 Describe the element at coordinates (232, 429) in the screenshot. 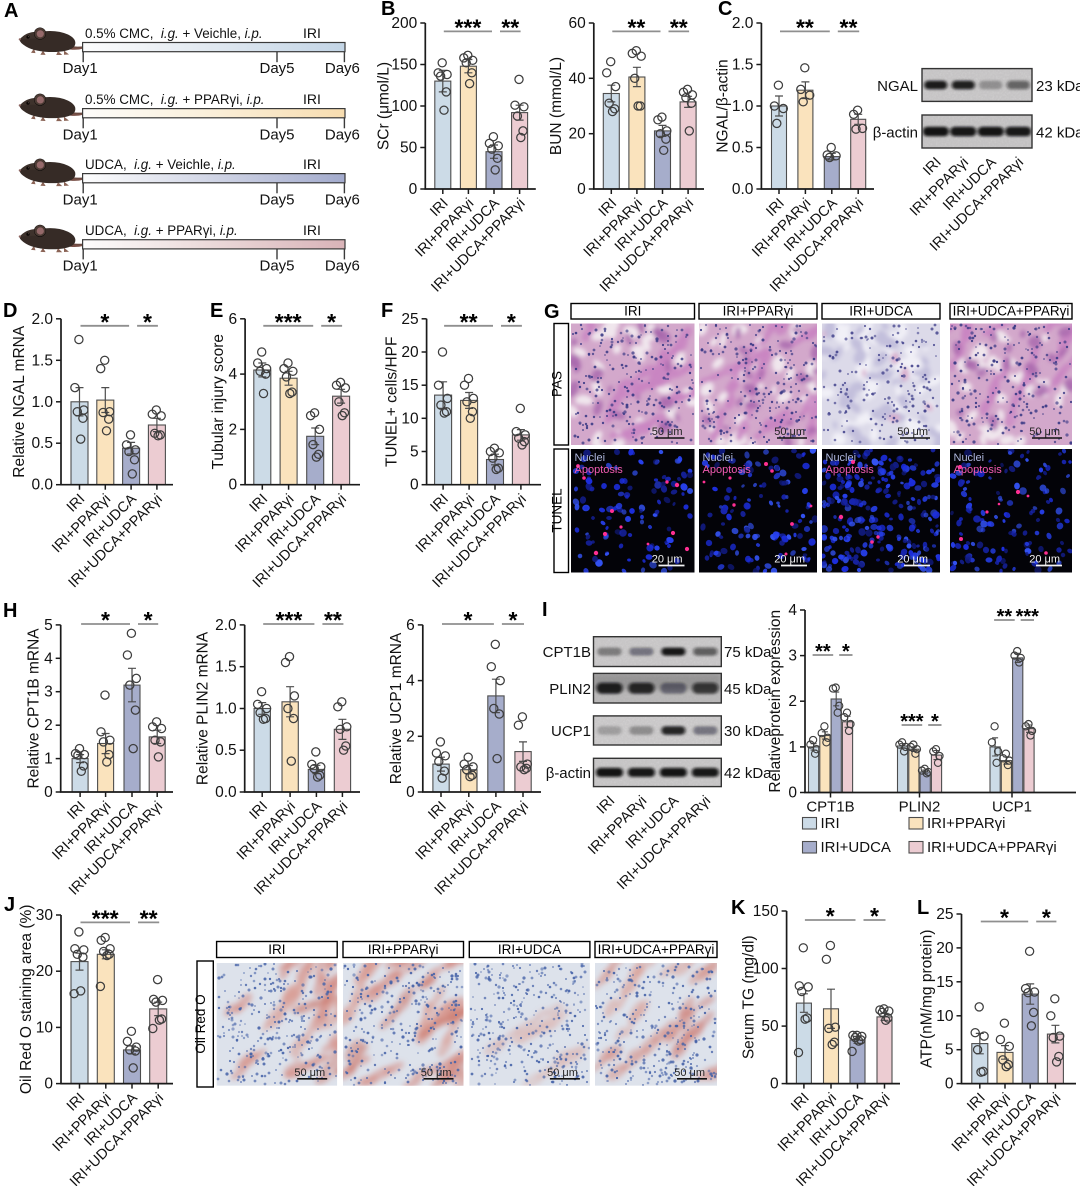

I see `svg-text: 2` at that location.